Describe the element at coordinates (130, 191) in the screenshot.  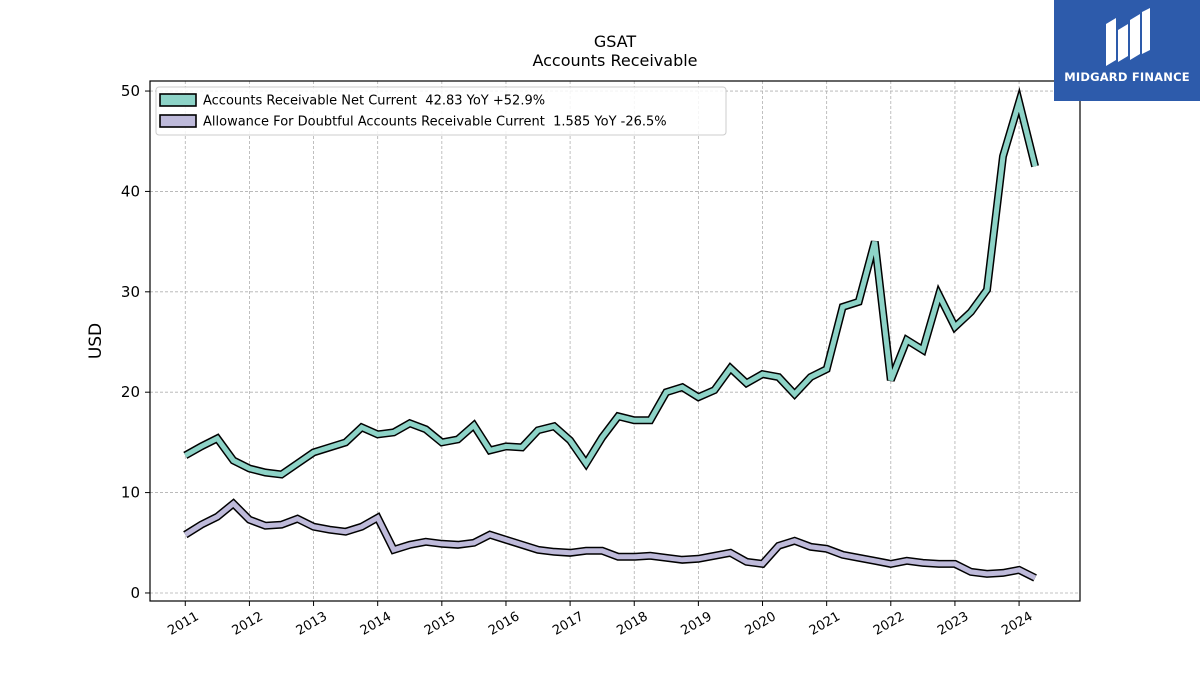
I see `y-tick-label: 40` at that location.